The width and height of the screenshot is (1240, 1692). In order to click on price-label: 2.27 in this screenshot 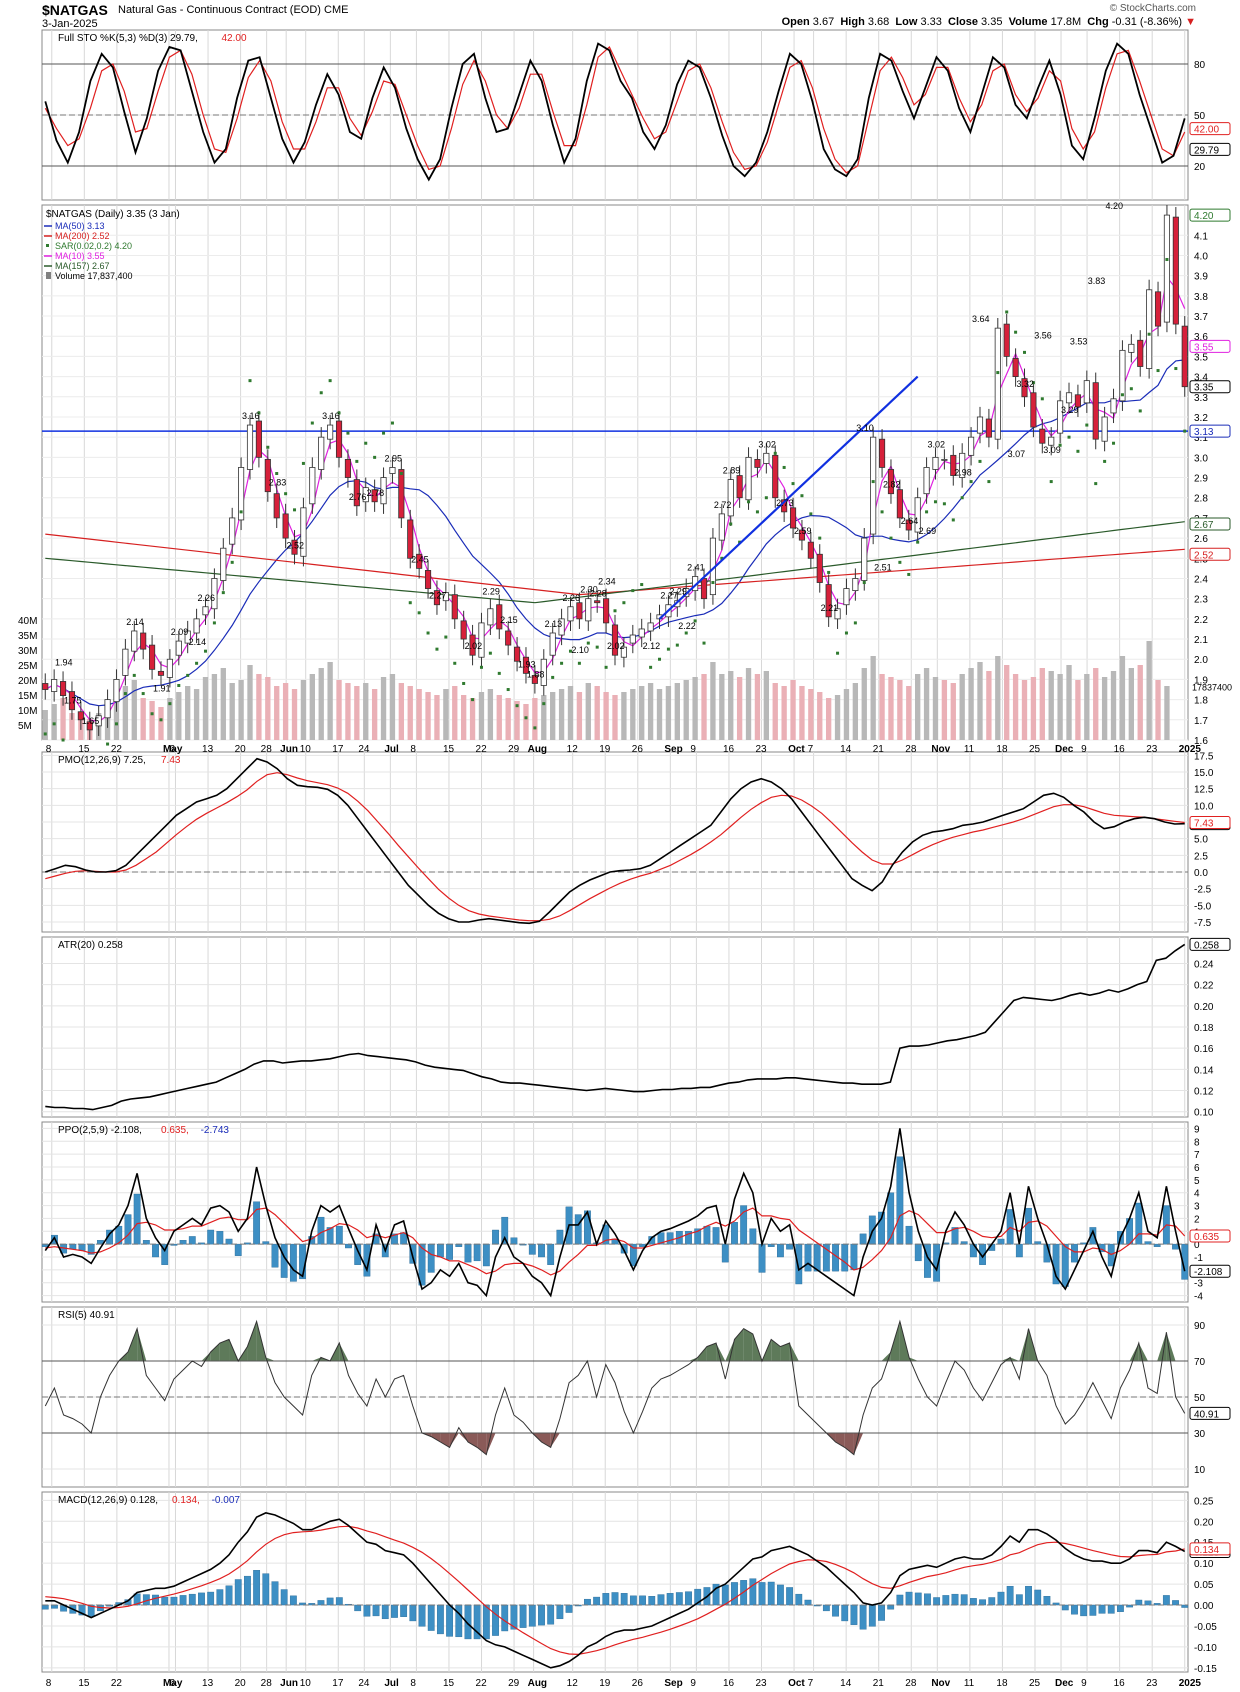, I will do `click(669, 596)`.